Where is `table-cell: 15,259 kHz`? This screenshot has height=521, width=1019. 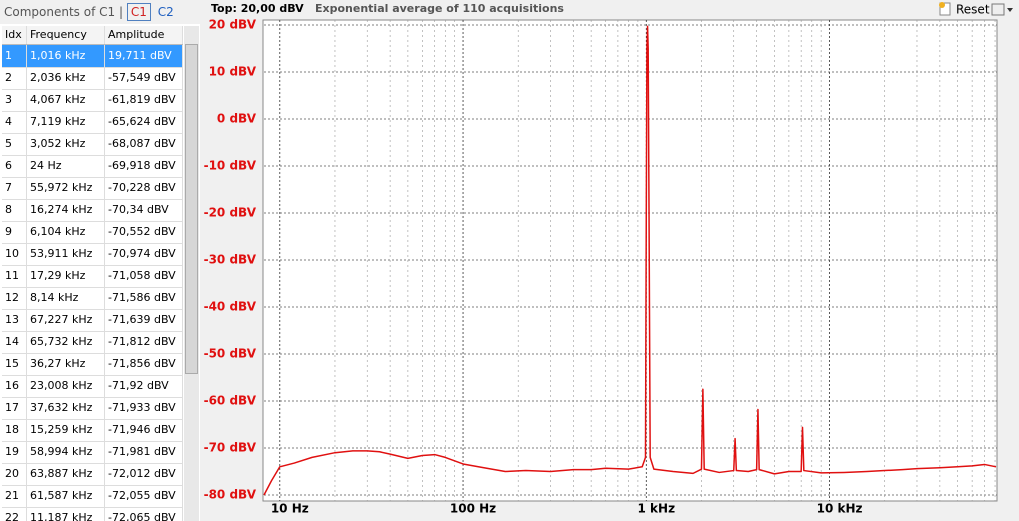 table-cell: 15,259 kHz is located at coordinates (66, 430).